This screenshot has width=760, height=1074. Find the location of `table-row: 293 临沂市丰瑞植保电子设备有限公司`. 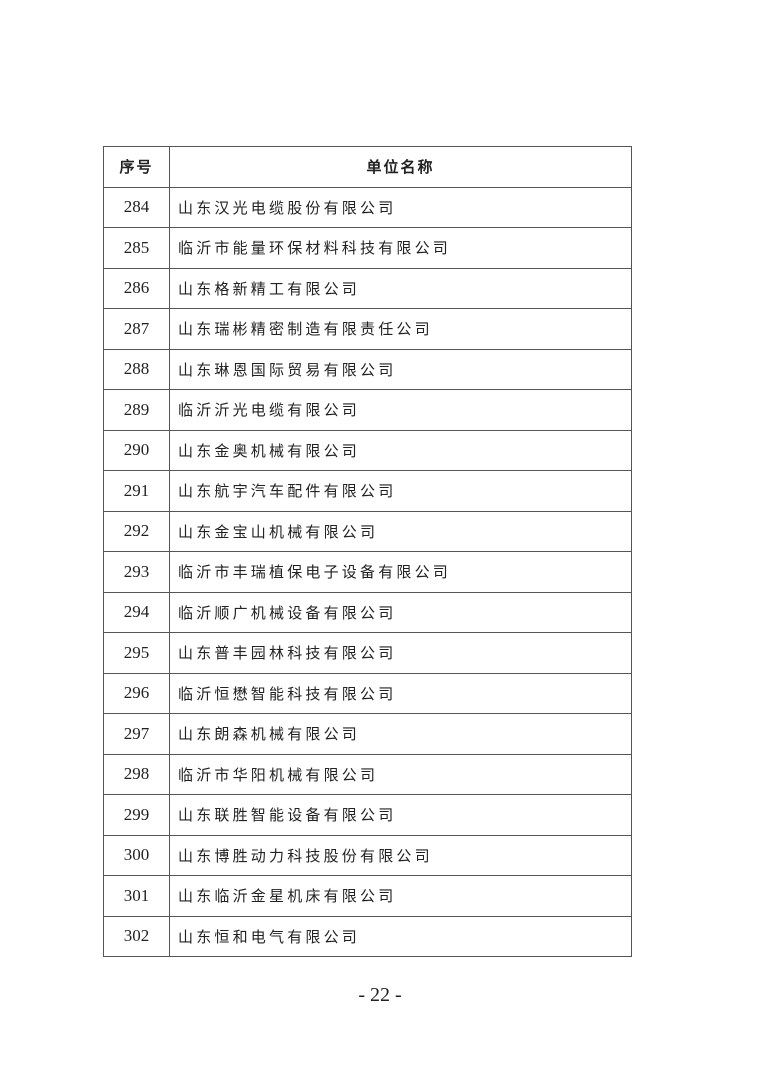

table-row: 293 临沂市丰瑞植保电子设备有限公司 is located at coordinates (367, 572).